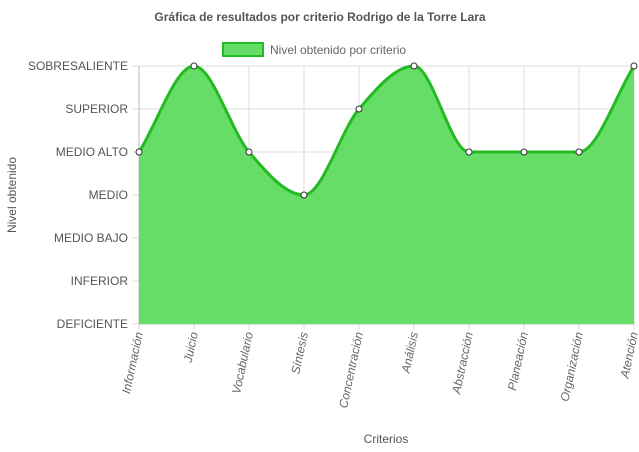 This screenshot has height=452, width=639. What do you see at coordinates (92, 152) in the screenshot?
I see `y-tick-label: MEDIO ALTO` at bounding box center [92, 152].